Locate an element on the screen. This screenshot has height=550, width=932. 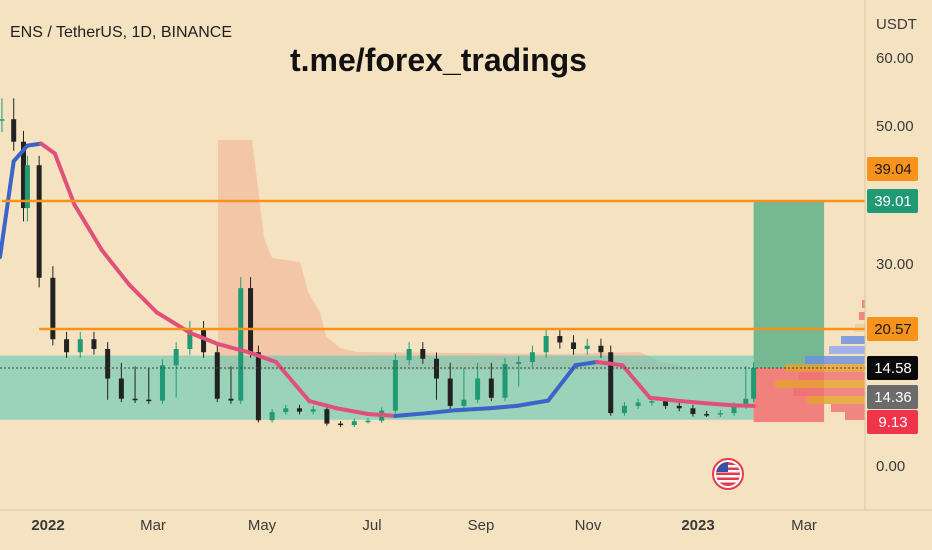
time-tick-label: 2022 is located at coordinates (47, 525).